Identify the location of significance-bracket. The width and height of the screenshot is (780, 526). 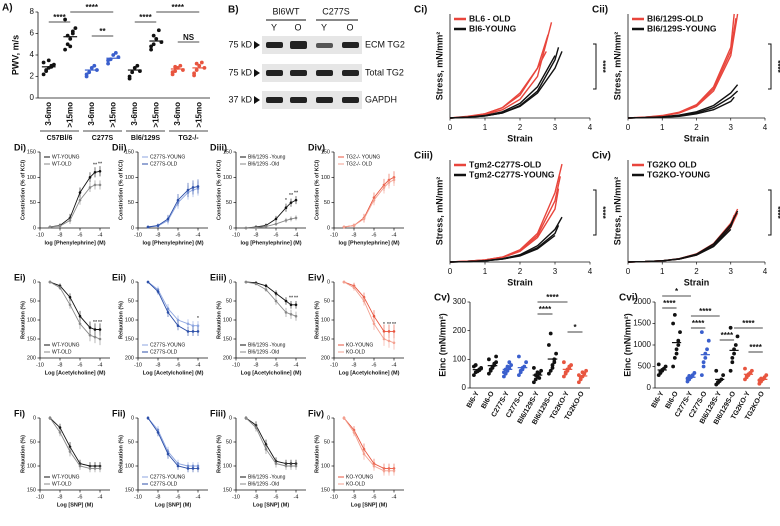
(595, 212).